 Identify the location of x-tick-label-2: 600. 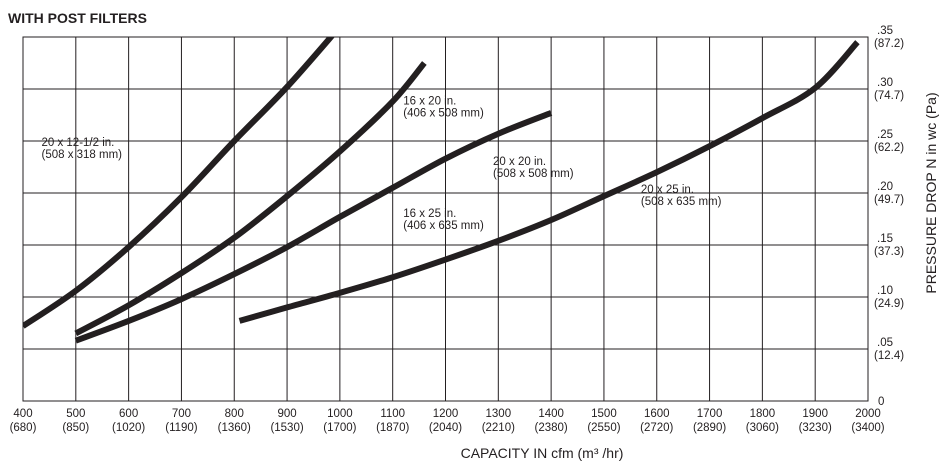
(128, 414).